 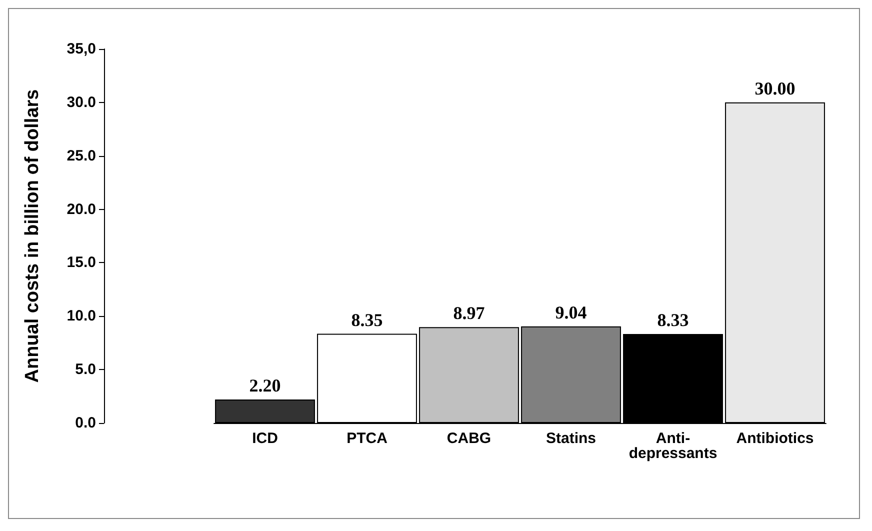 I want to click on data-label: 8.33, so click(x=673, y=320).